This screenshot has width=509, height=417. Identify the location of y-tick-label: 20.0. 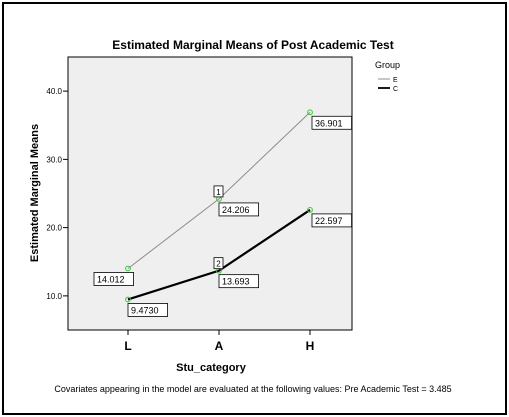
(54, 228).